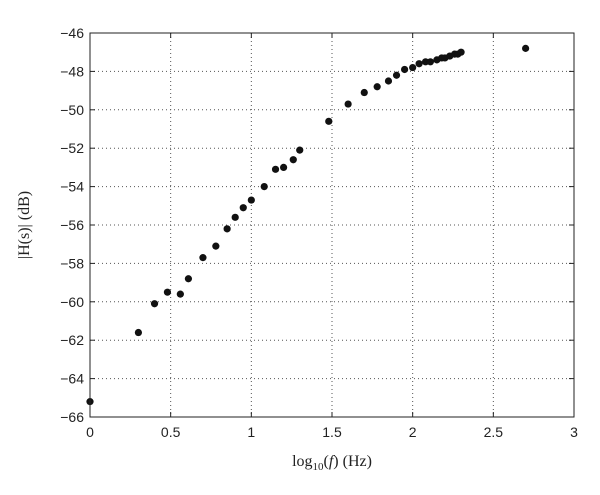 The width and height of the screenshot is (600, 495). What do you see at coordinates (413, 432) in the screenshot?
I see `x-tick-label: 2` at bounding box center [413, 432].